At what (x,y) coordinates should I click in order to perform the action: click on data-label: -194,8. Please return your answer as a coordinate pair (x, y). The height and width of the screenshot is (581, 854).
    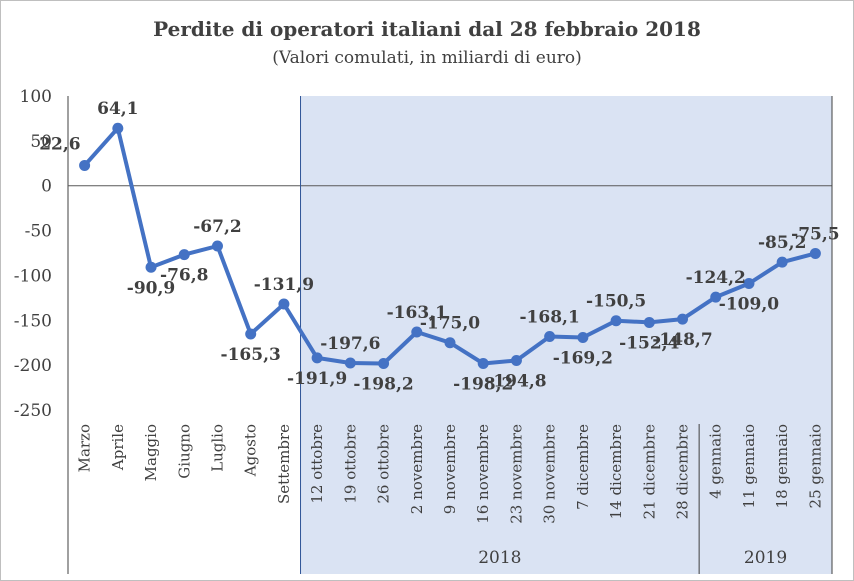
    Looking at the image, I should click on (516, 381).